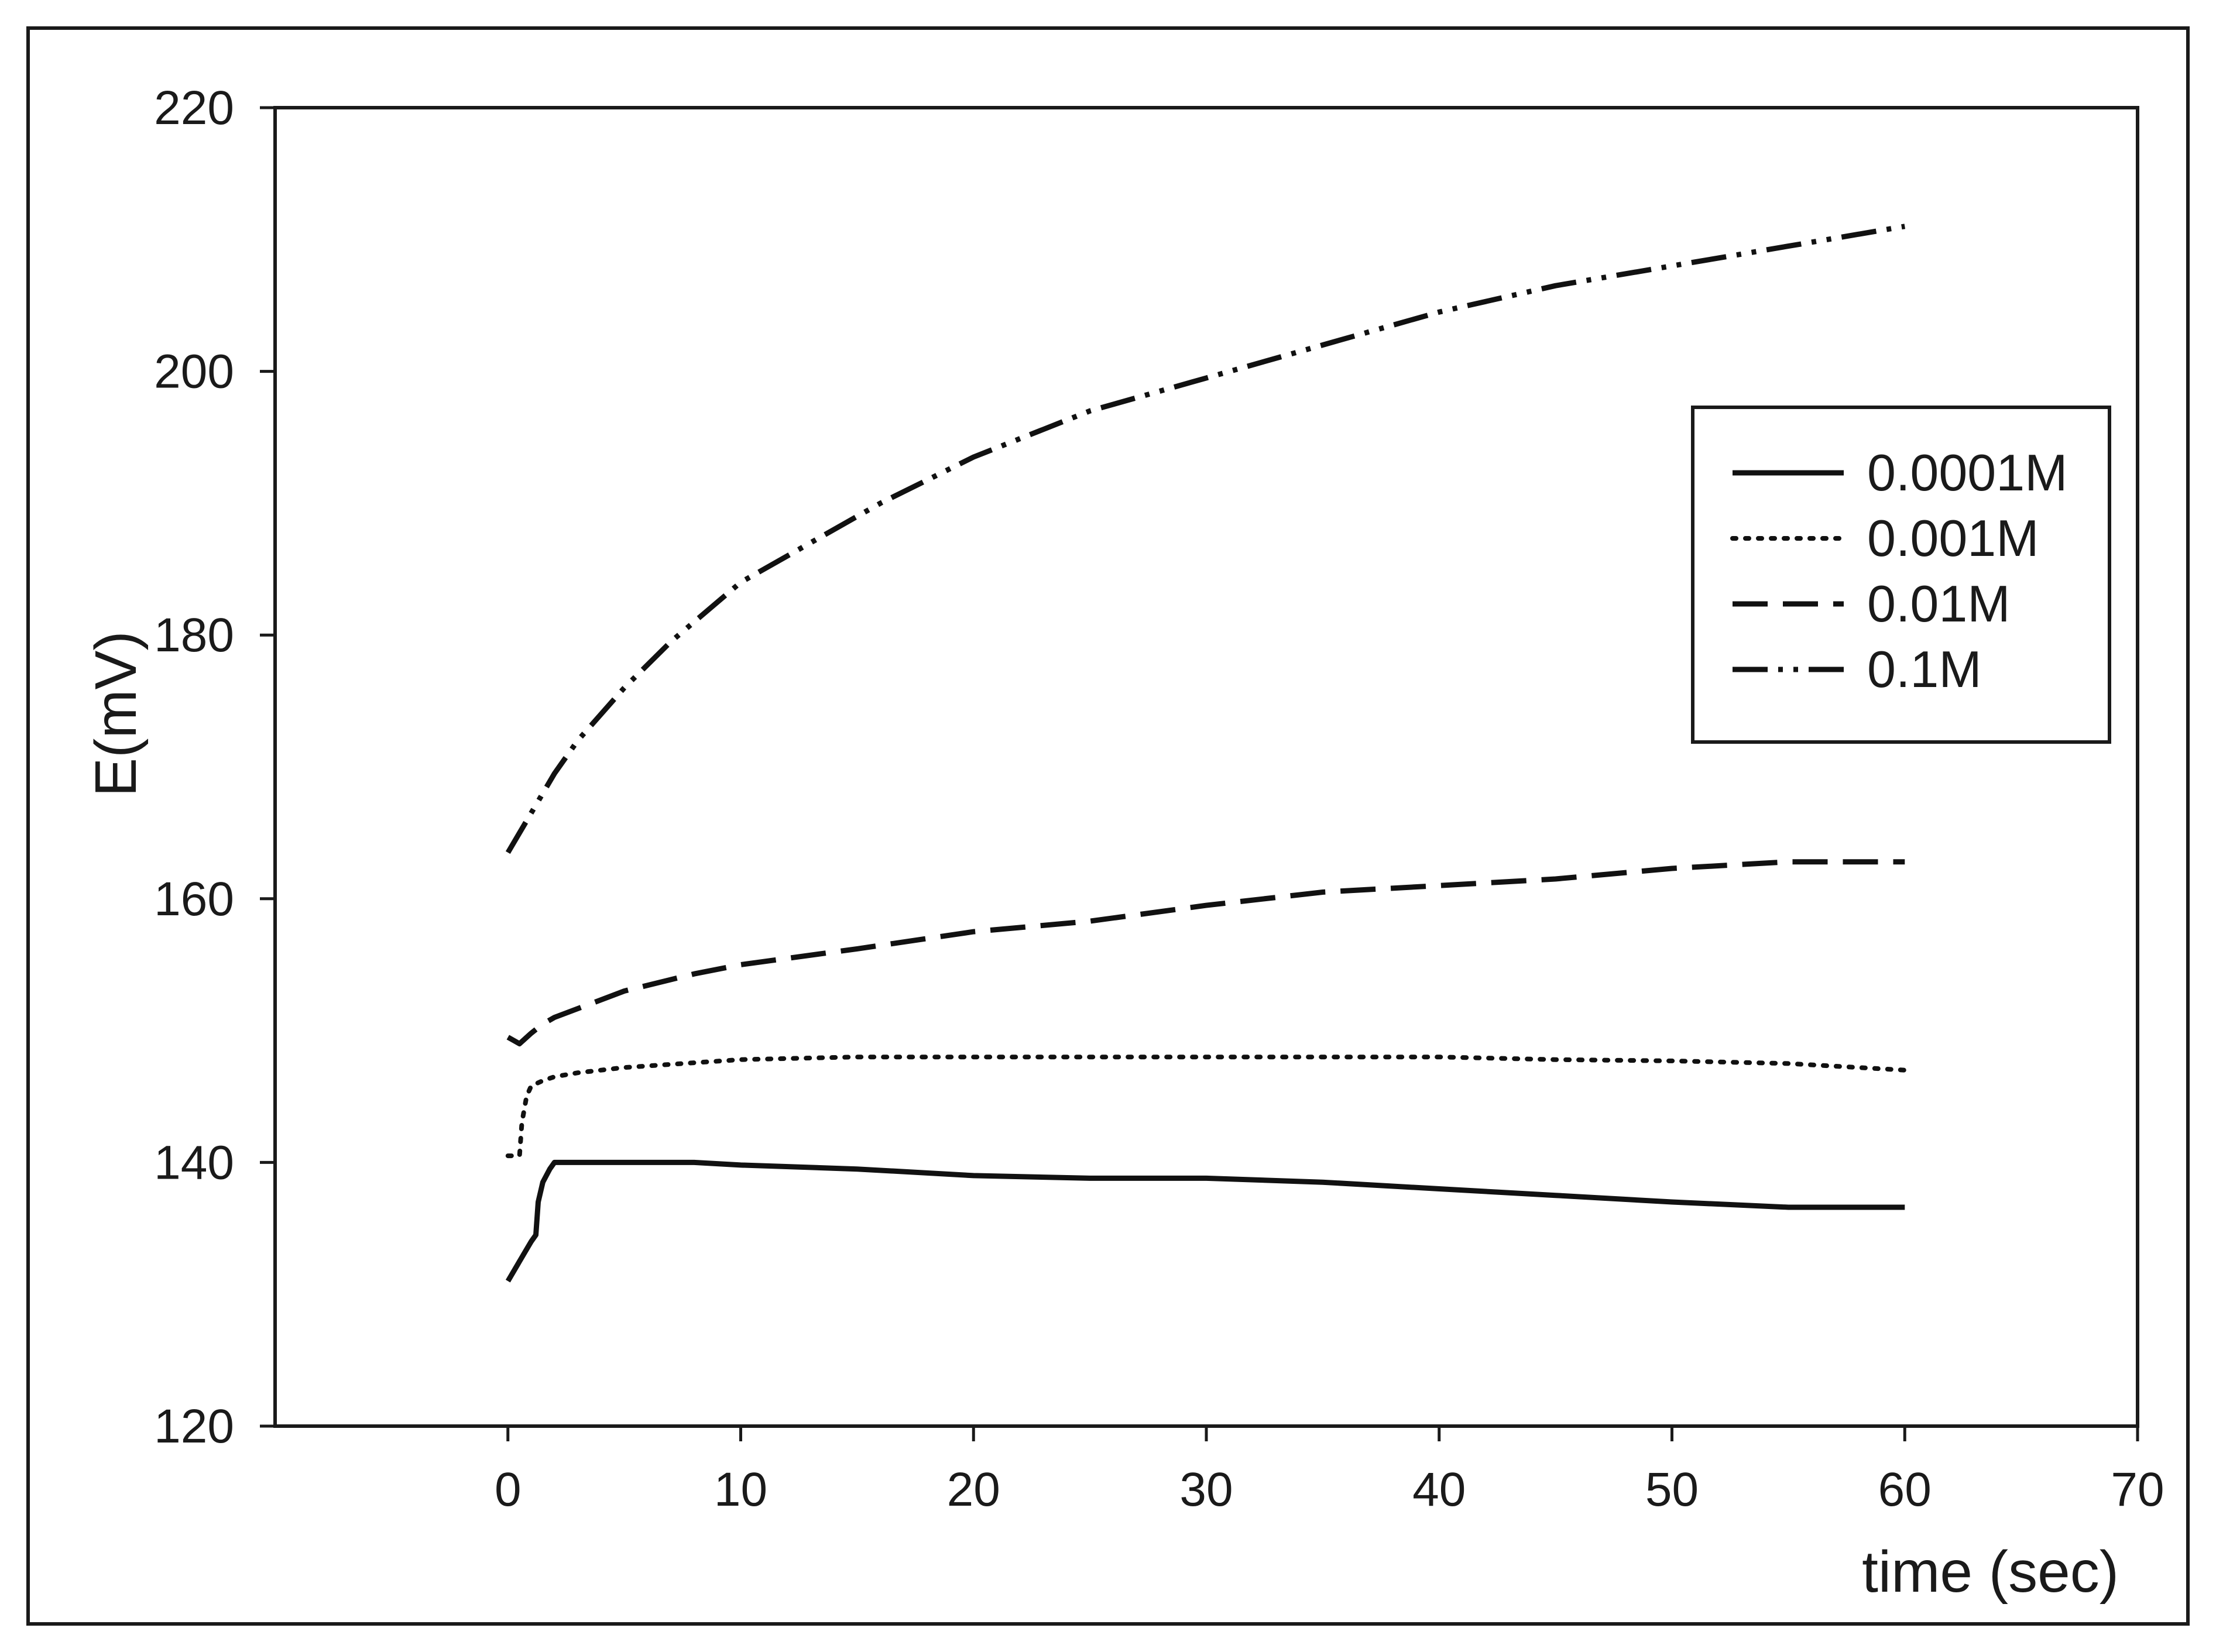 The height and width of the screenshot is (1652, 2216). Describe the element at coordinates (194, 635) in the screenshot. I see `y-tick-label: 180` at that location.